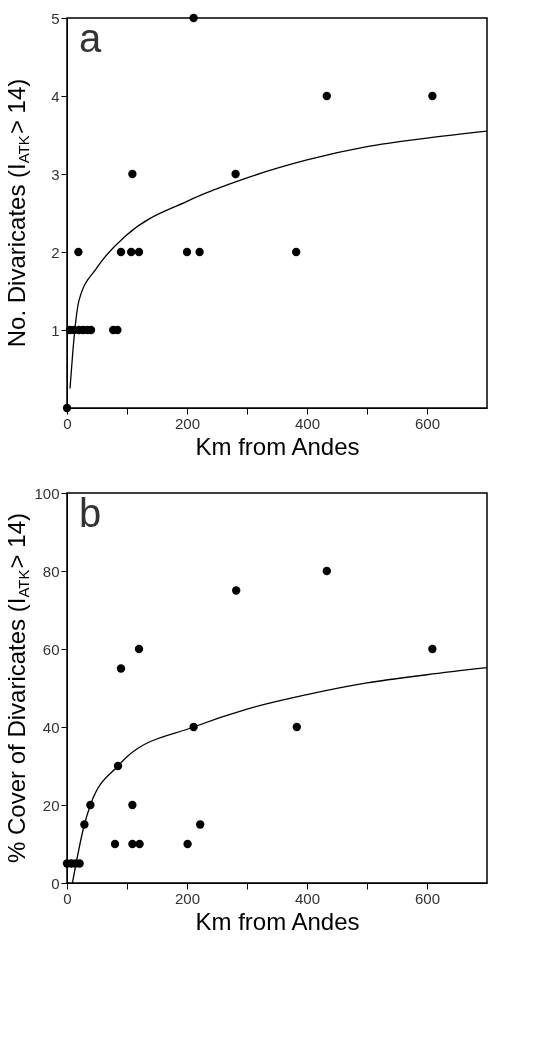  What do you see at coordinates (55, 18) in the screenshot?
I see `y-tick-label: 5` at bounding box center [55, 18].